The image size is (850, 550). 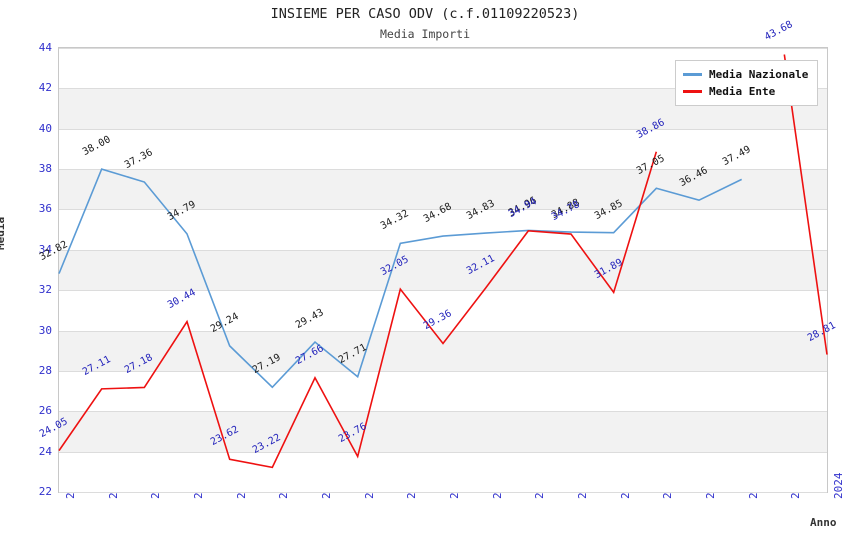 I want to click on x-axis-title: Anno, so click(x=823, y=522).